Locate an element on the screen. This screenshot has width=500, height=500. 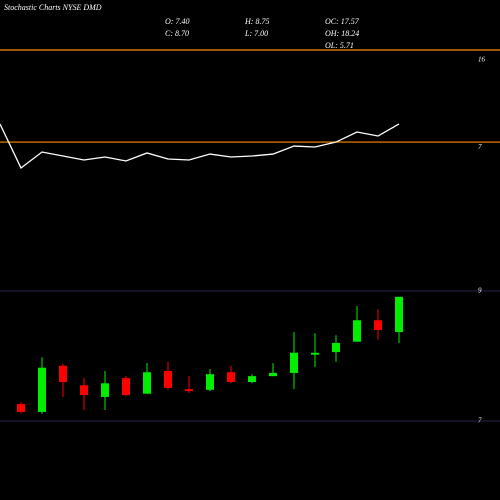
stat: C: 8.70 is located at coordinates (177, 33).